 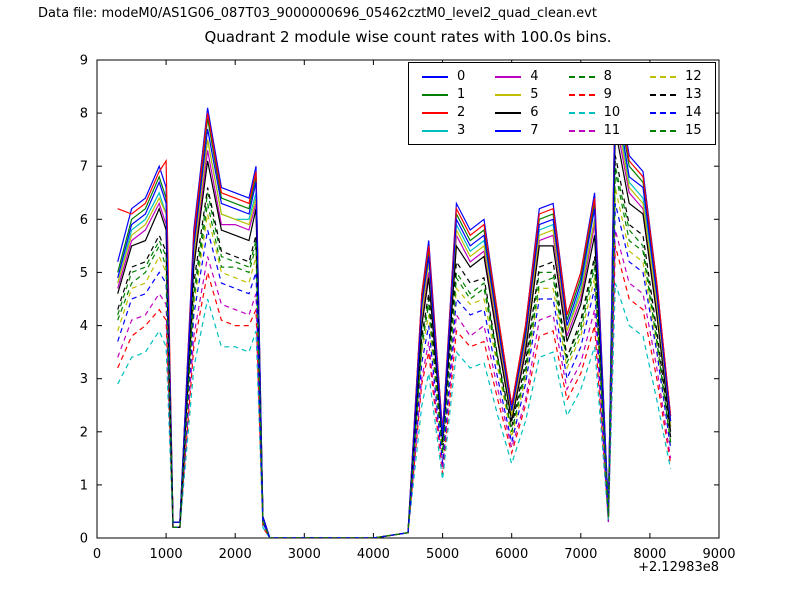 I want to click on legend-item-4: 4, so click(x=517, y=76).